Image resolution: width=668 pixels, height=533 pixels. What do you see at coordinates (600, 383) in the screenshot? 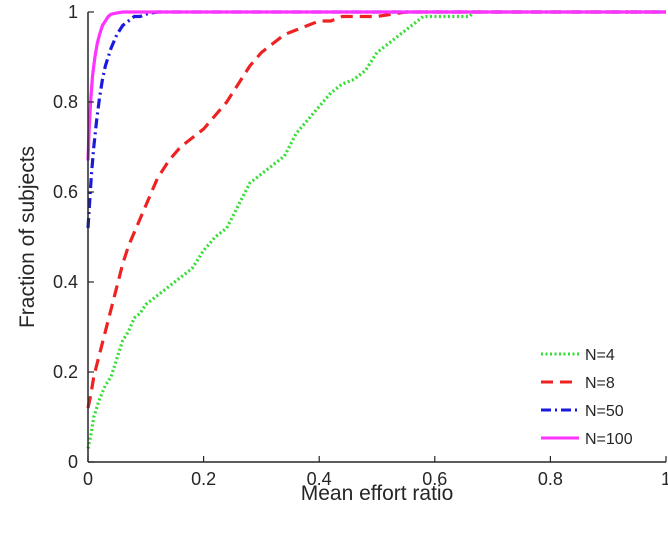
I see `legend-label: N=8` at bounding box center [600, 383].